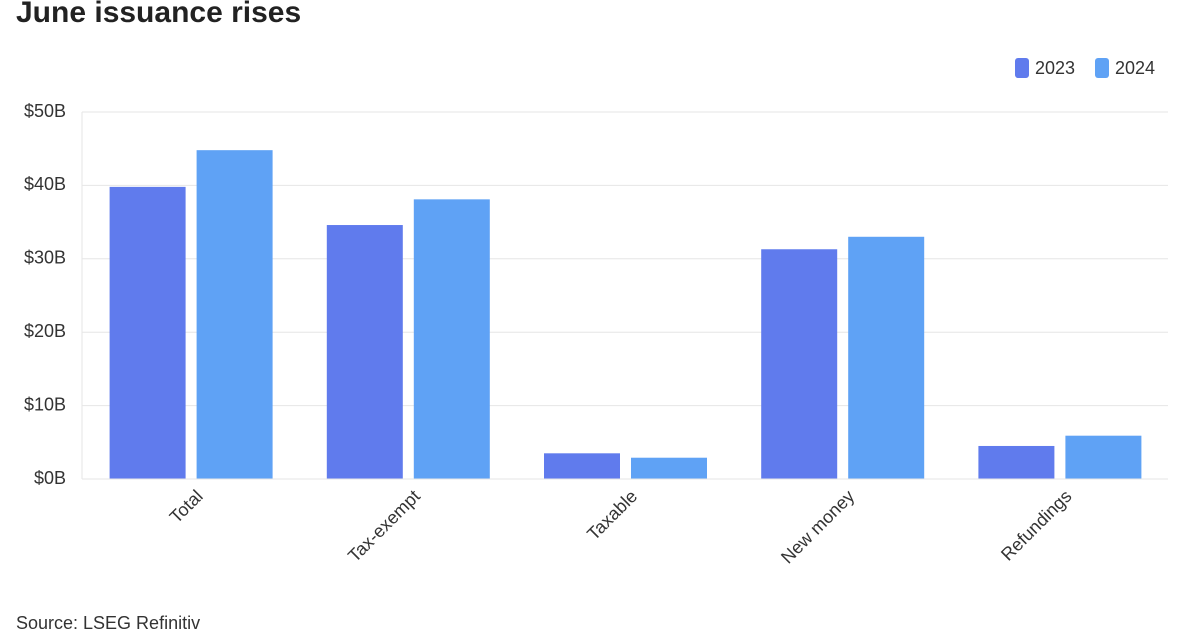  I want to click on y-tick-label: $40B, so click(45, 184).